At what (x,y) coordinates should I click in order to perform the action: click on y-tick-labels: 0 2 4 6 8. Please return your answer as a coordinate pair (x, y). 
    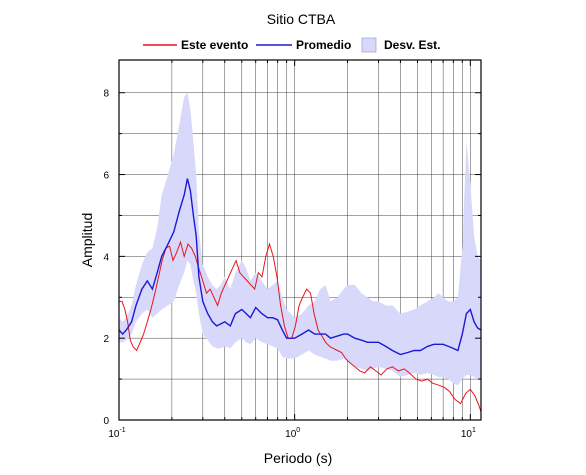
    Looking at the image, I should click on (106, 258).